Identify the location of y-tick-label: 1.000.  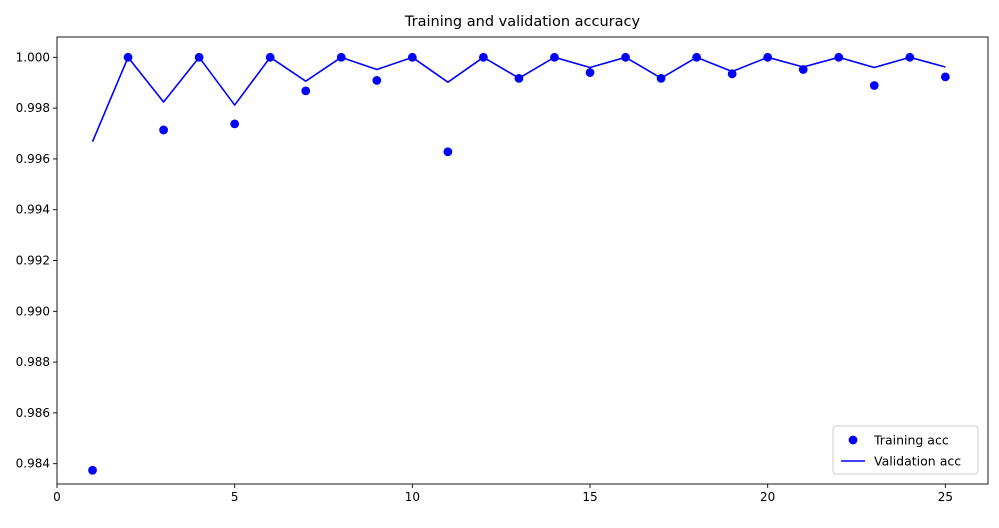
(33, 57).